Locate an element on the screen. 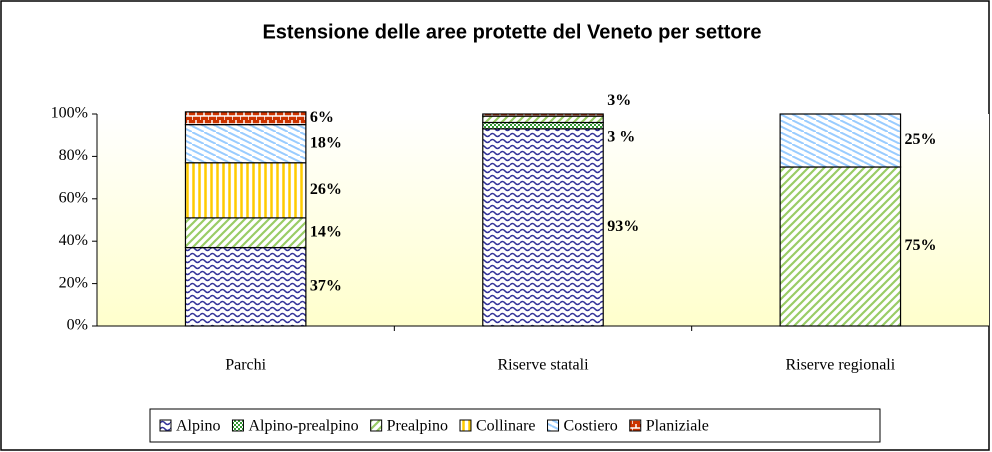  data-label: 93% is located at coordinates (623, 226).